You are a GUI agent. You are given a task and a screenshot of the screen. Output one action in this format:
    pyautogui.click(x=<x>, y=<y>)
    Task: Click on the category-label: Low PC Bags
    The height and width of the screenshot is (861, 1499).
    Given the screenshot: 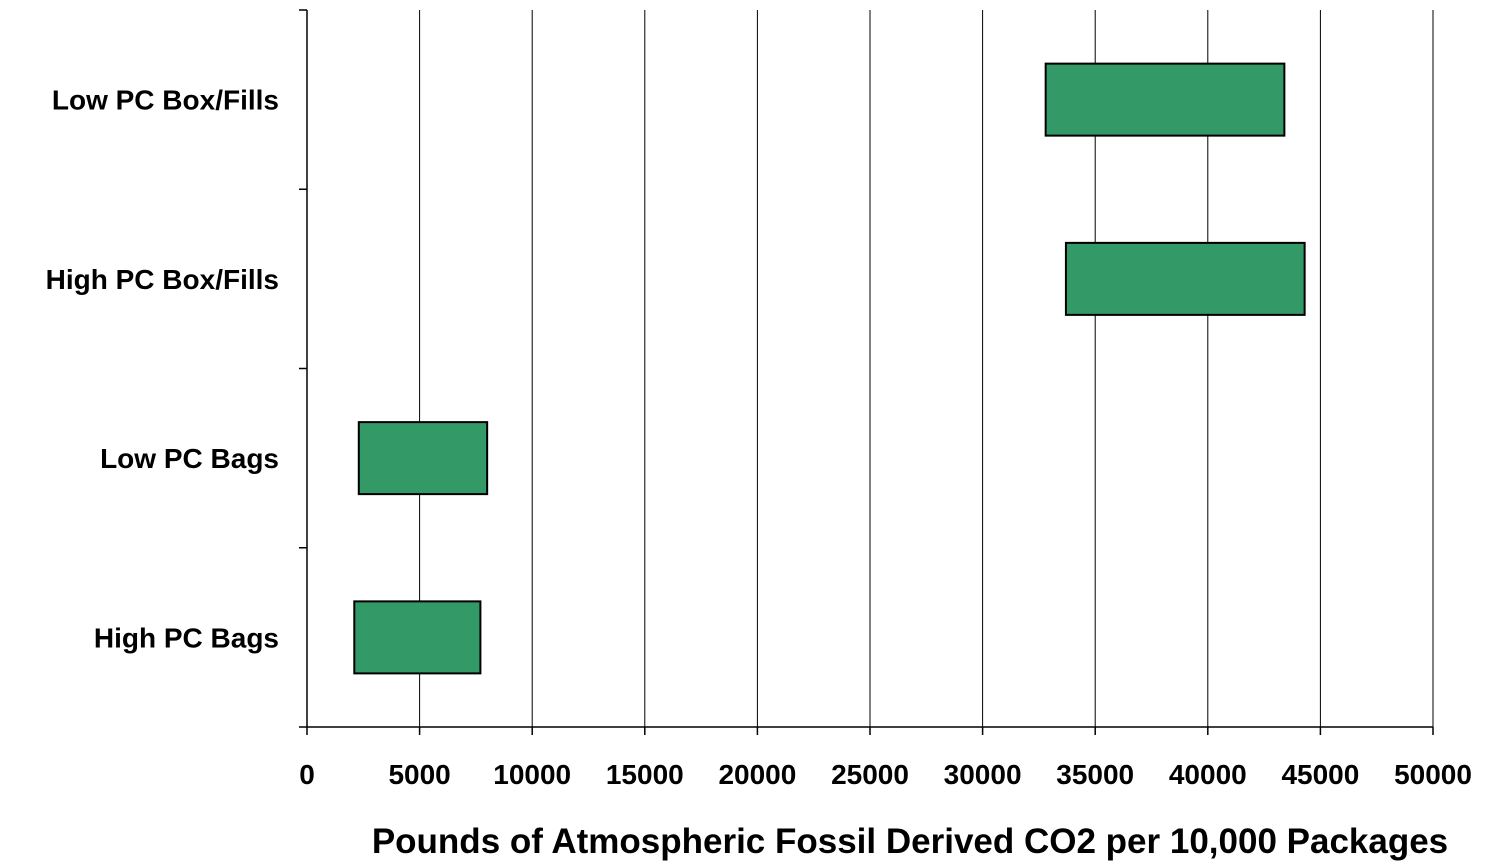 What is the action you would take?
    pyautogui.click(x=189, y=458)
    